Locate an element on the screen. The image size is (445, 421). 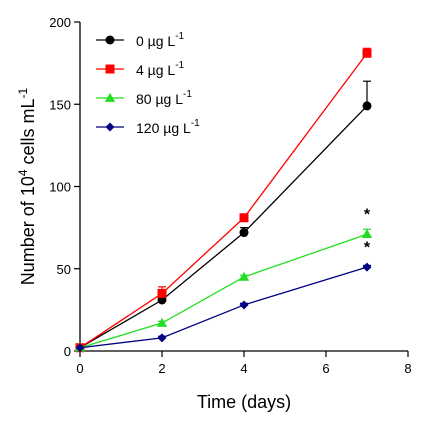
legend-label: 80 µg L-1 is located at coordinates (164, 98).